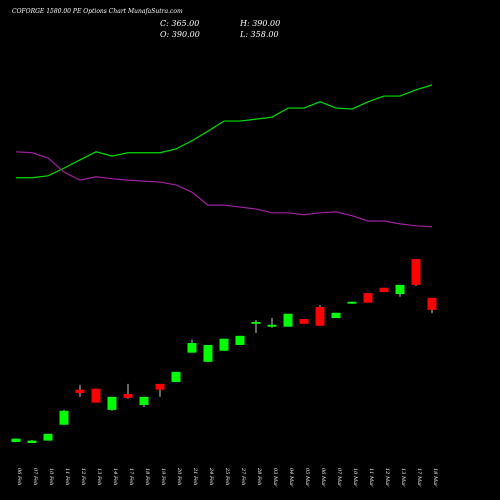 This screenshot has width=500, height=500. I want to click on x-tick-label: 17 Feb, so click(131, 476).